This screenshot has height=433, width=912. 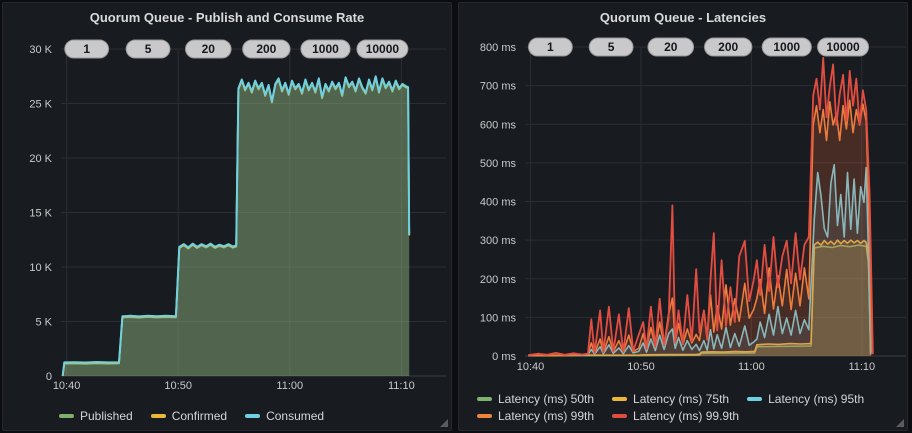 I want to click on legend-label: Latency (ms) 99th, so click(x=546, y=416).